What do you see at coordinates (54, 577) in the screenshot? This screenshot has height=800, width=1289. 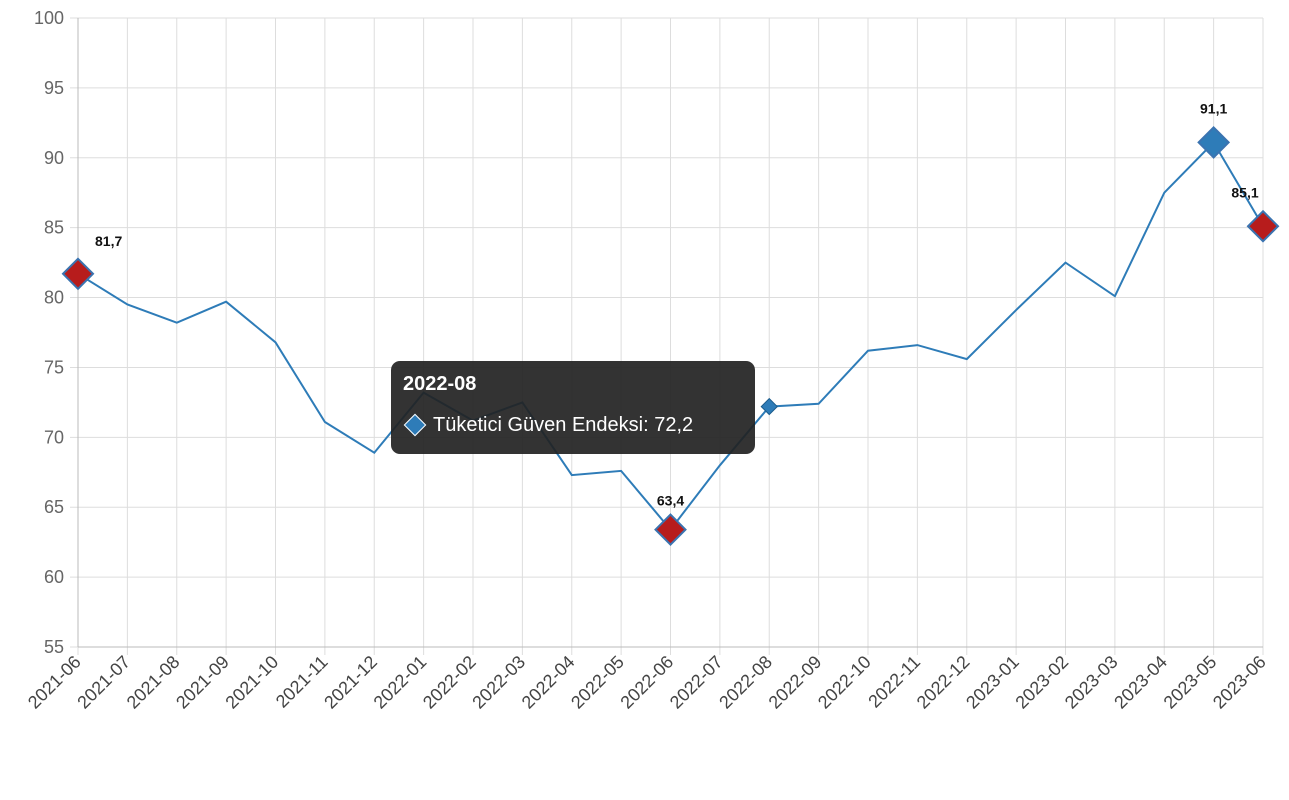 I see `y-tick-label: 60` at bounding box center [54, 577].